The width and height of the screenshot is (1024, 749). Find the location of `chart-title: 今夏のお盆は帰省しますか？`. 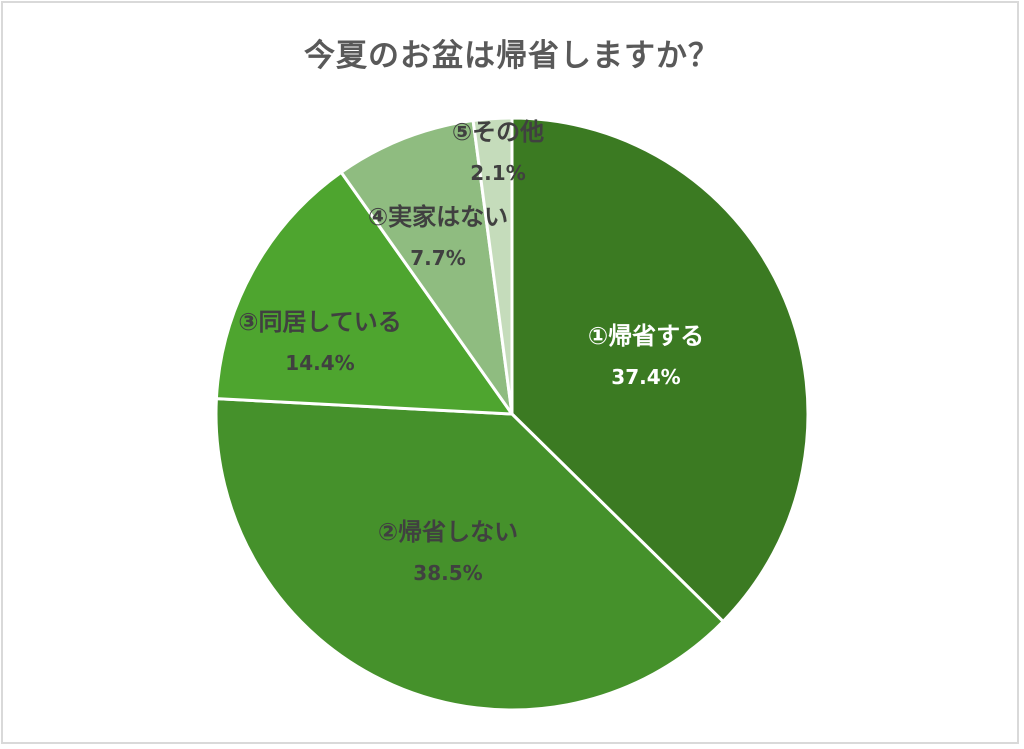

chart-title: 今夏のお盆は帰省しますか？ is located at coordinates (512, 56).